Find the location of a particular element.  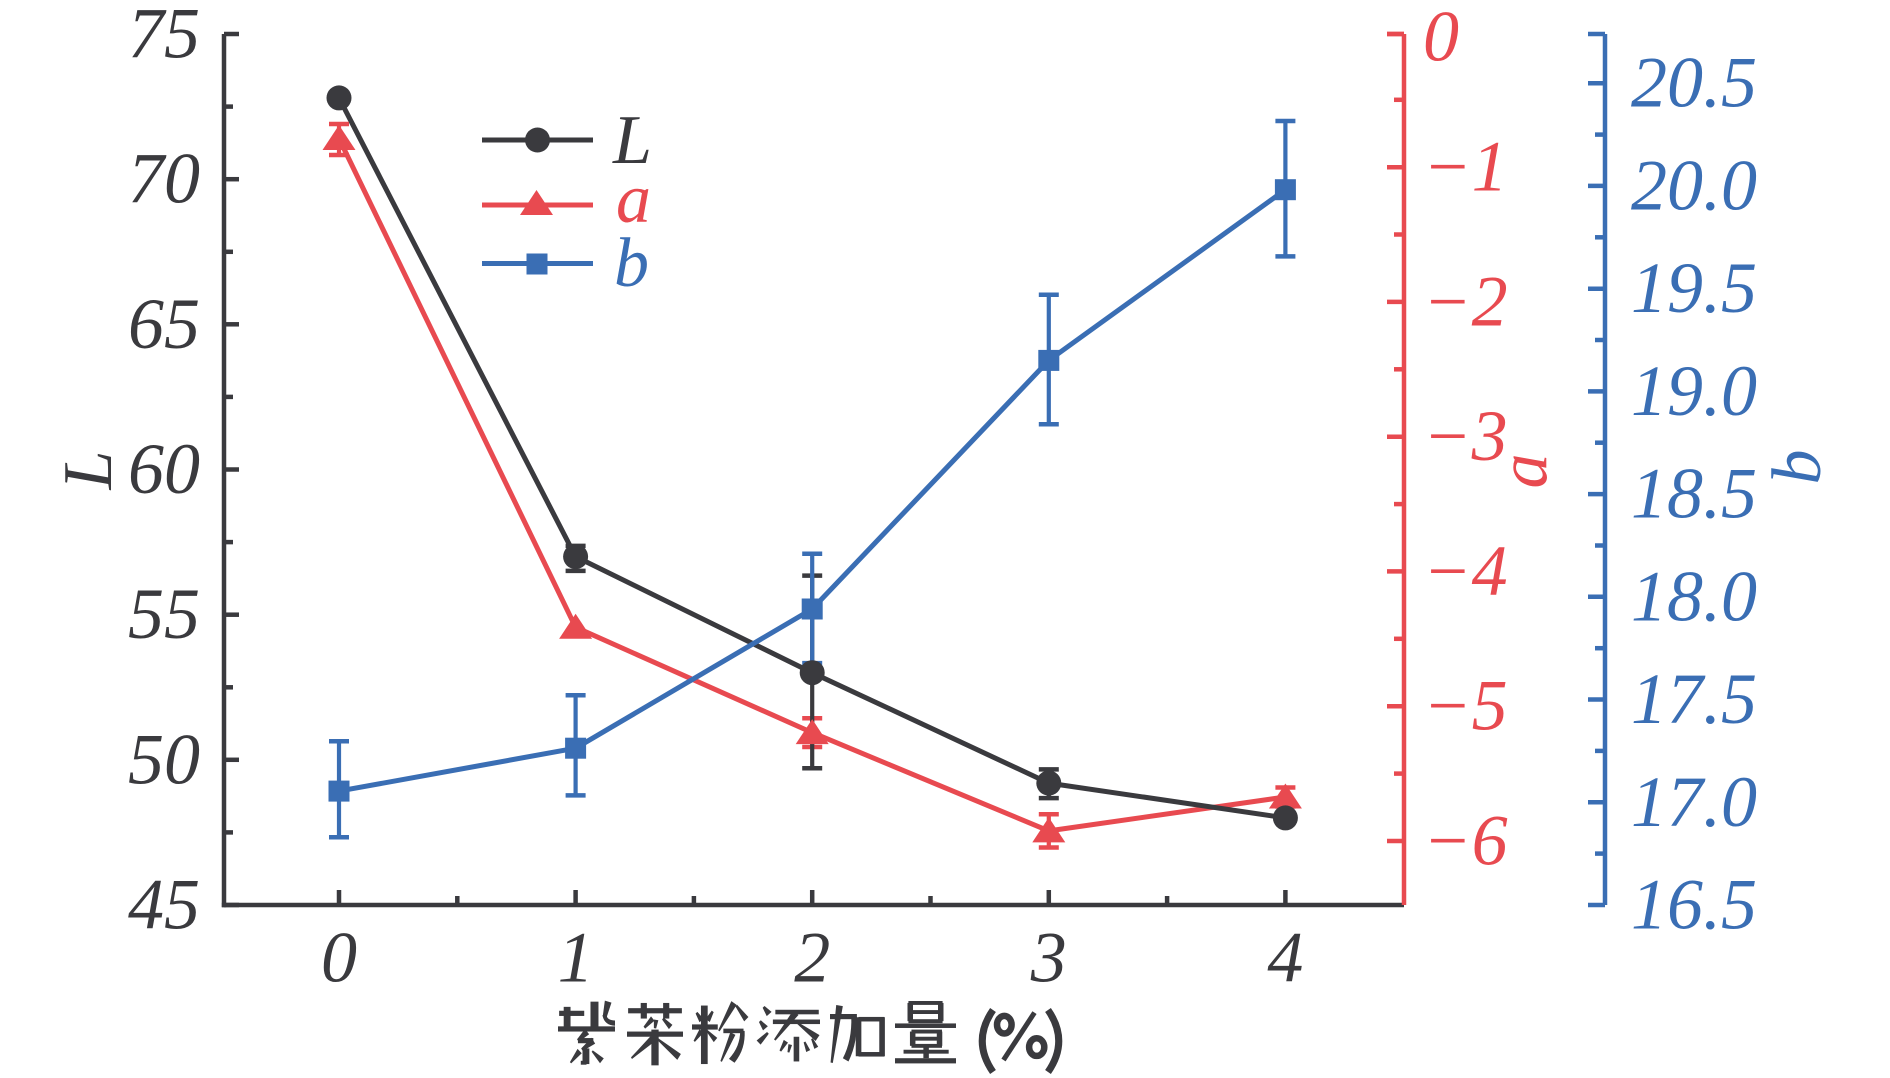

svg-text: 65 is located at coordinates (164, 324).